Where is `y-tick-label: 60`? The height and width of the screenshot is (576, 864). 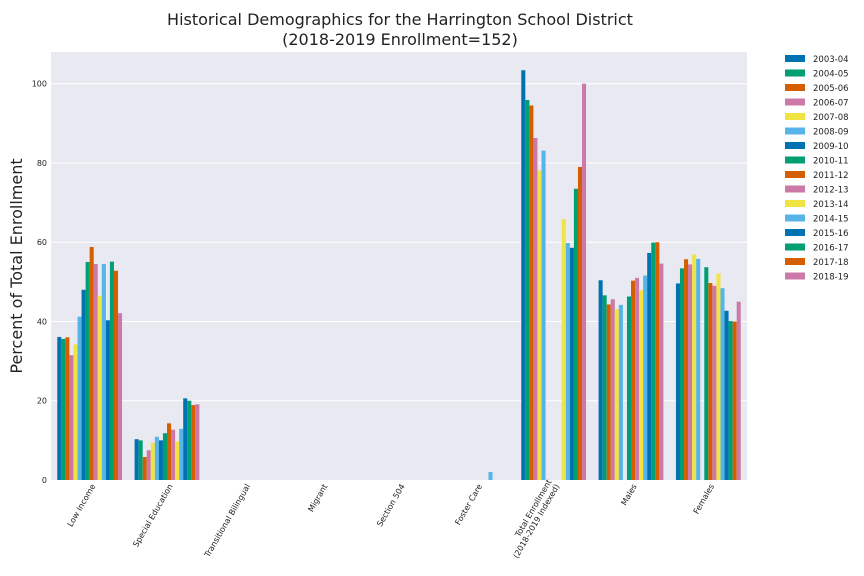
y-tick-label: 60 is located at coordinates (42, 242).